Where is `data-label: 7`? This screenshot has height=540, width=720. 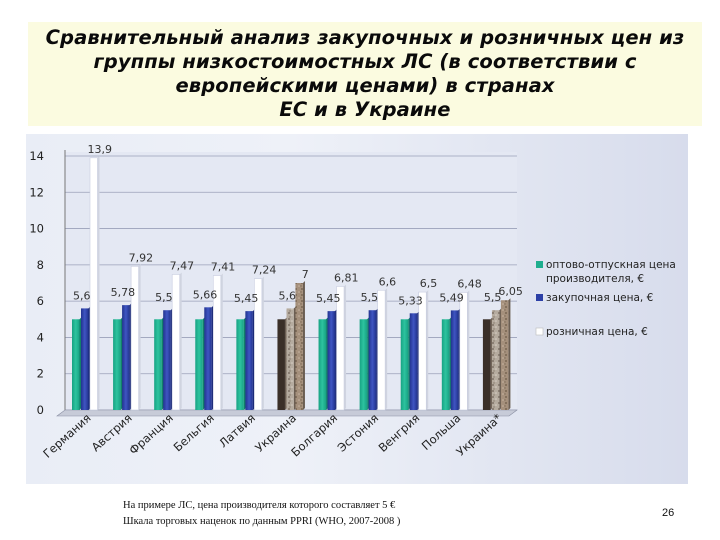 data-label: 7 is located at coordinates (305, 274).